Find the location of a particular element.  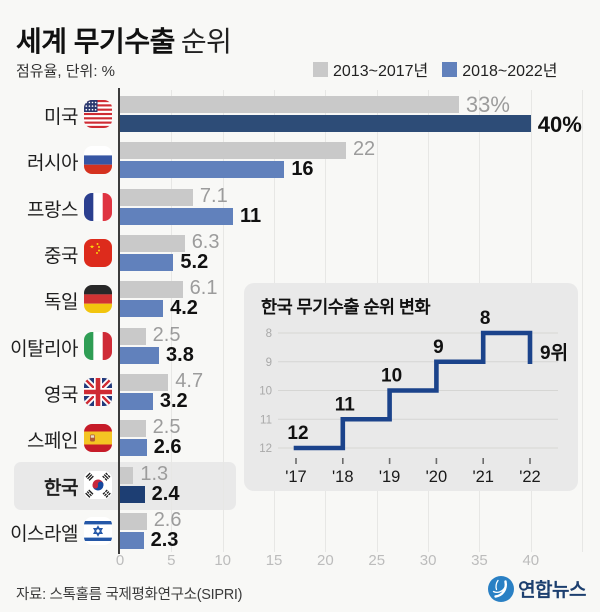

inset-point-label: 10 is located at coordinates (391, 376).